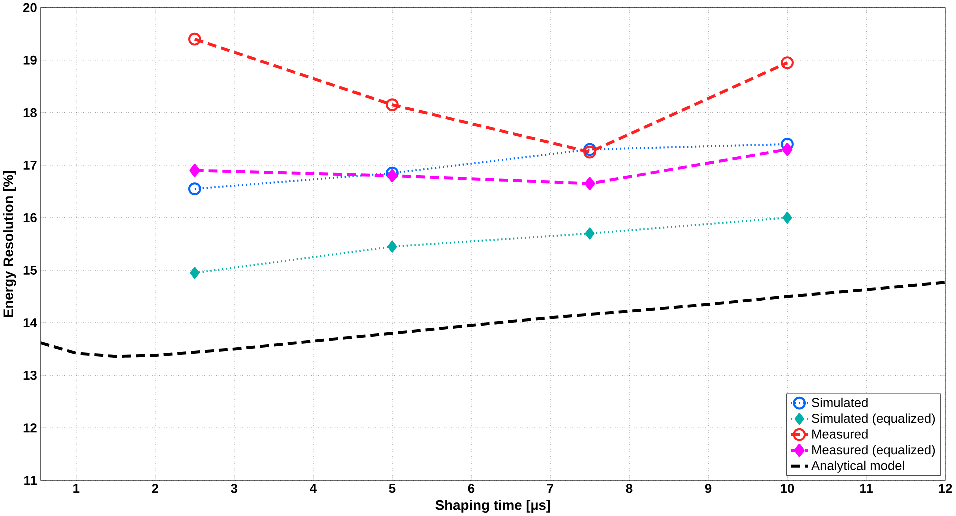 This screenshot has width=956, height=516. What do you see at coordinates (313, 488) in the screenshot?
I see `x-tick-label: 4` at bounding box center [313, 488].